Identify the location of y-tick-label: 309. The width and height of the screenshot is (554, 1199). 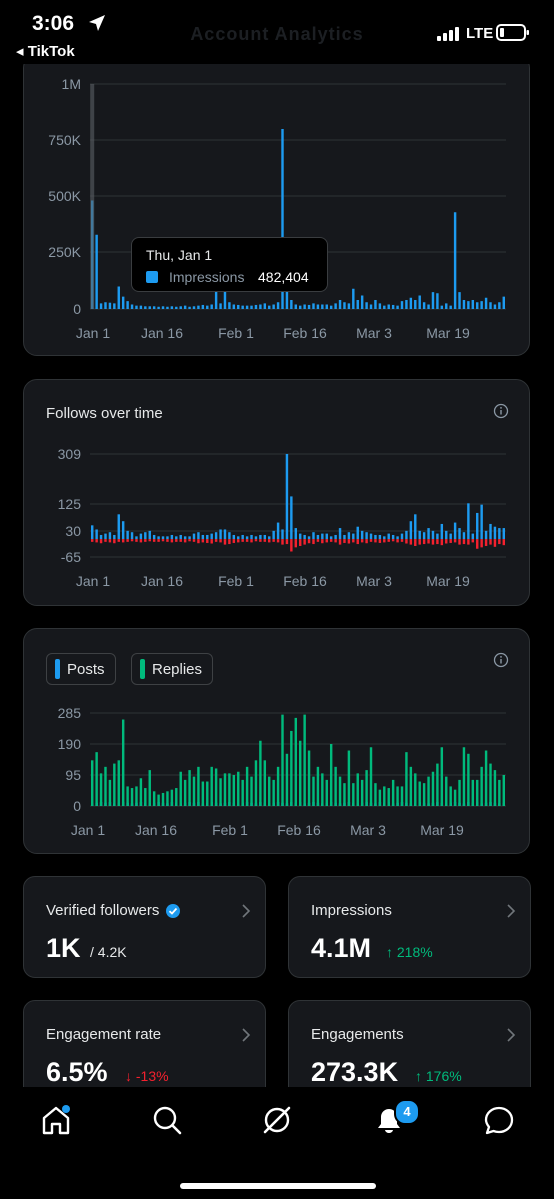
(70, 454).